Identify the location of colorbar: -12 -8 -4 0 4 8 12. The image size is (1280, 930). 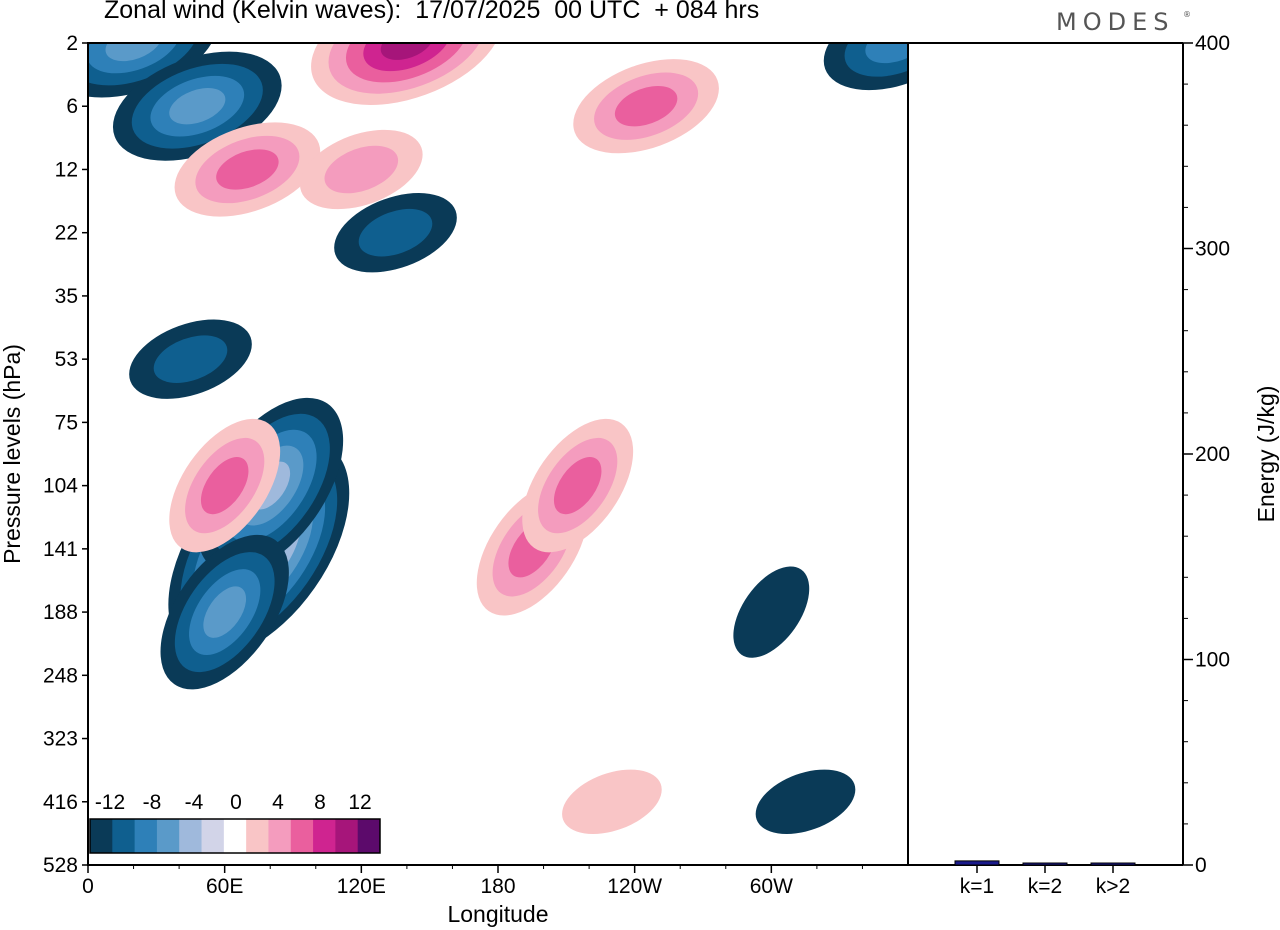
(235, 822).